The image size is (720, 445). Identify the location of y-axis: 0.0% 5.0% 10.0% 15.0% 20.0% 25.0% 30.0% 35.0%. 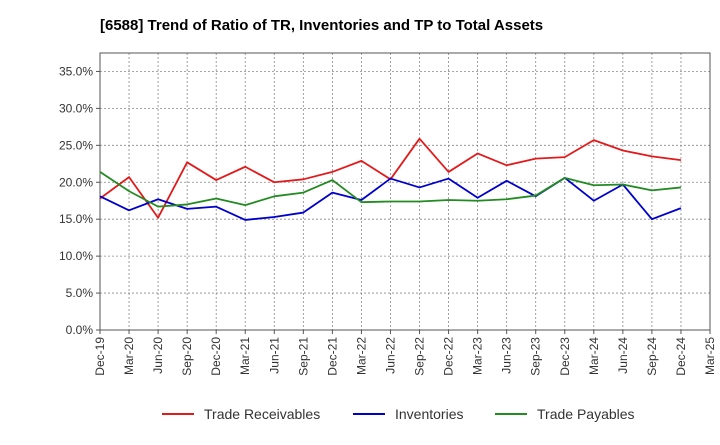
(79, 200).